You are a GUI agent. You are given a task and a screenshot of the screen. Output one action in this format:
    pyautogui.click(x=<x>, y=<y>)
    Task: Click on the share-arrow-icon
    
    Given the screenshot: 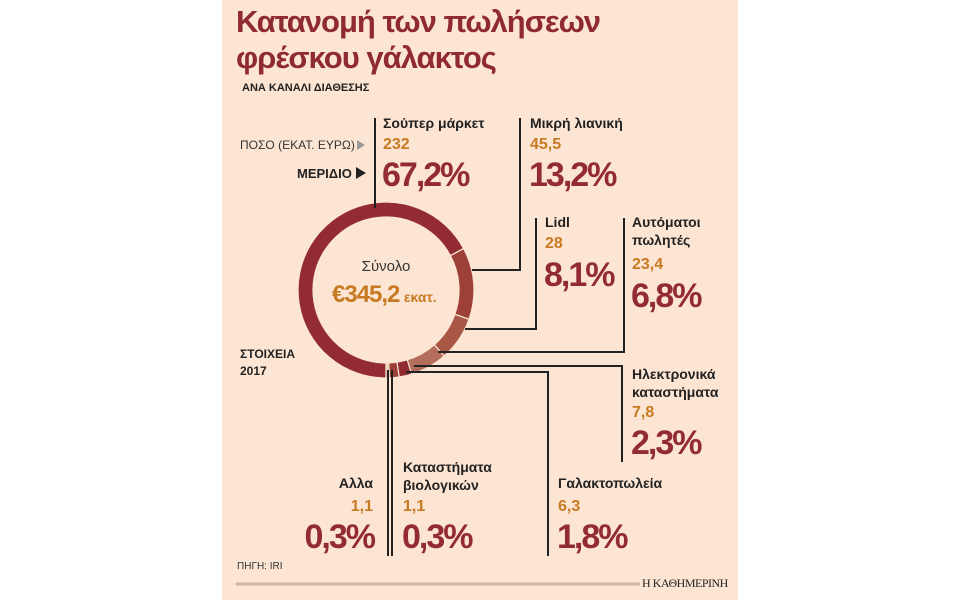 What is the action you would take?
    pyautogui.click(x=361, y=173)
    